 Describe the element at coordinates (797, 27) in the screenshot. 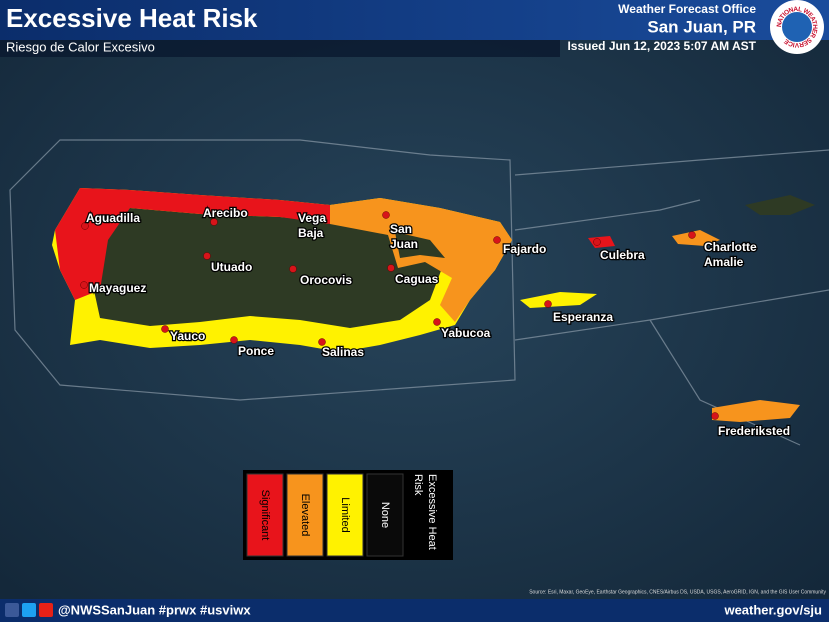

I see `nws-logo: NATIONAL WEATHER SERVICE` at that location.